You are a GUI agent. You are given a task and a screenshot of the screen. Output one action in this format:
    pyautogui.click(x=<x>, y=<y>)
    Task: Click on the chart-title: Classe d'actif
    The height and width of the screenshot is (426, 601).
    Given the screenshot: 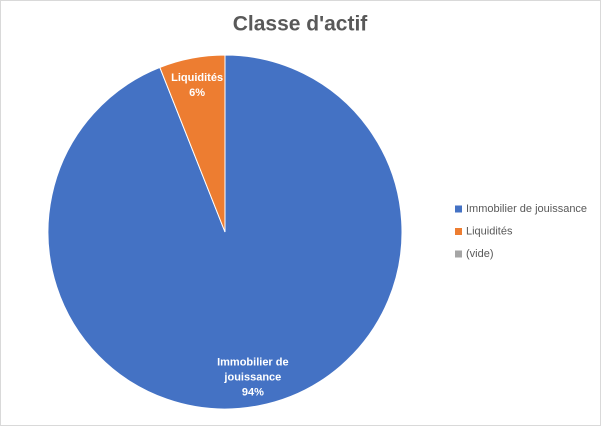 What is the action you would take?
    pyautogui.click(x=301, y=24)
    